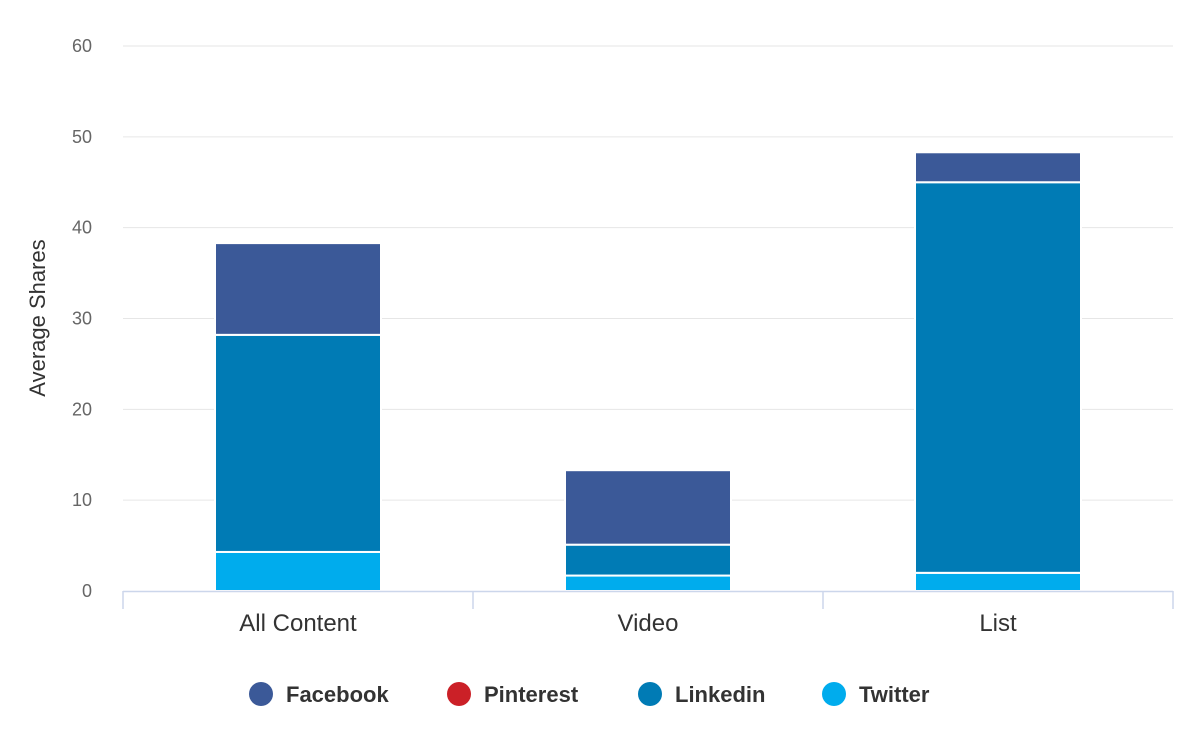 The width and height of the screenshot is (1194, 741). Describe the element at coordinates (82, 500) in the screenshot. I see `y-tick-label: 10` at that location.